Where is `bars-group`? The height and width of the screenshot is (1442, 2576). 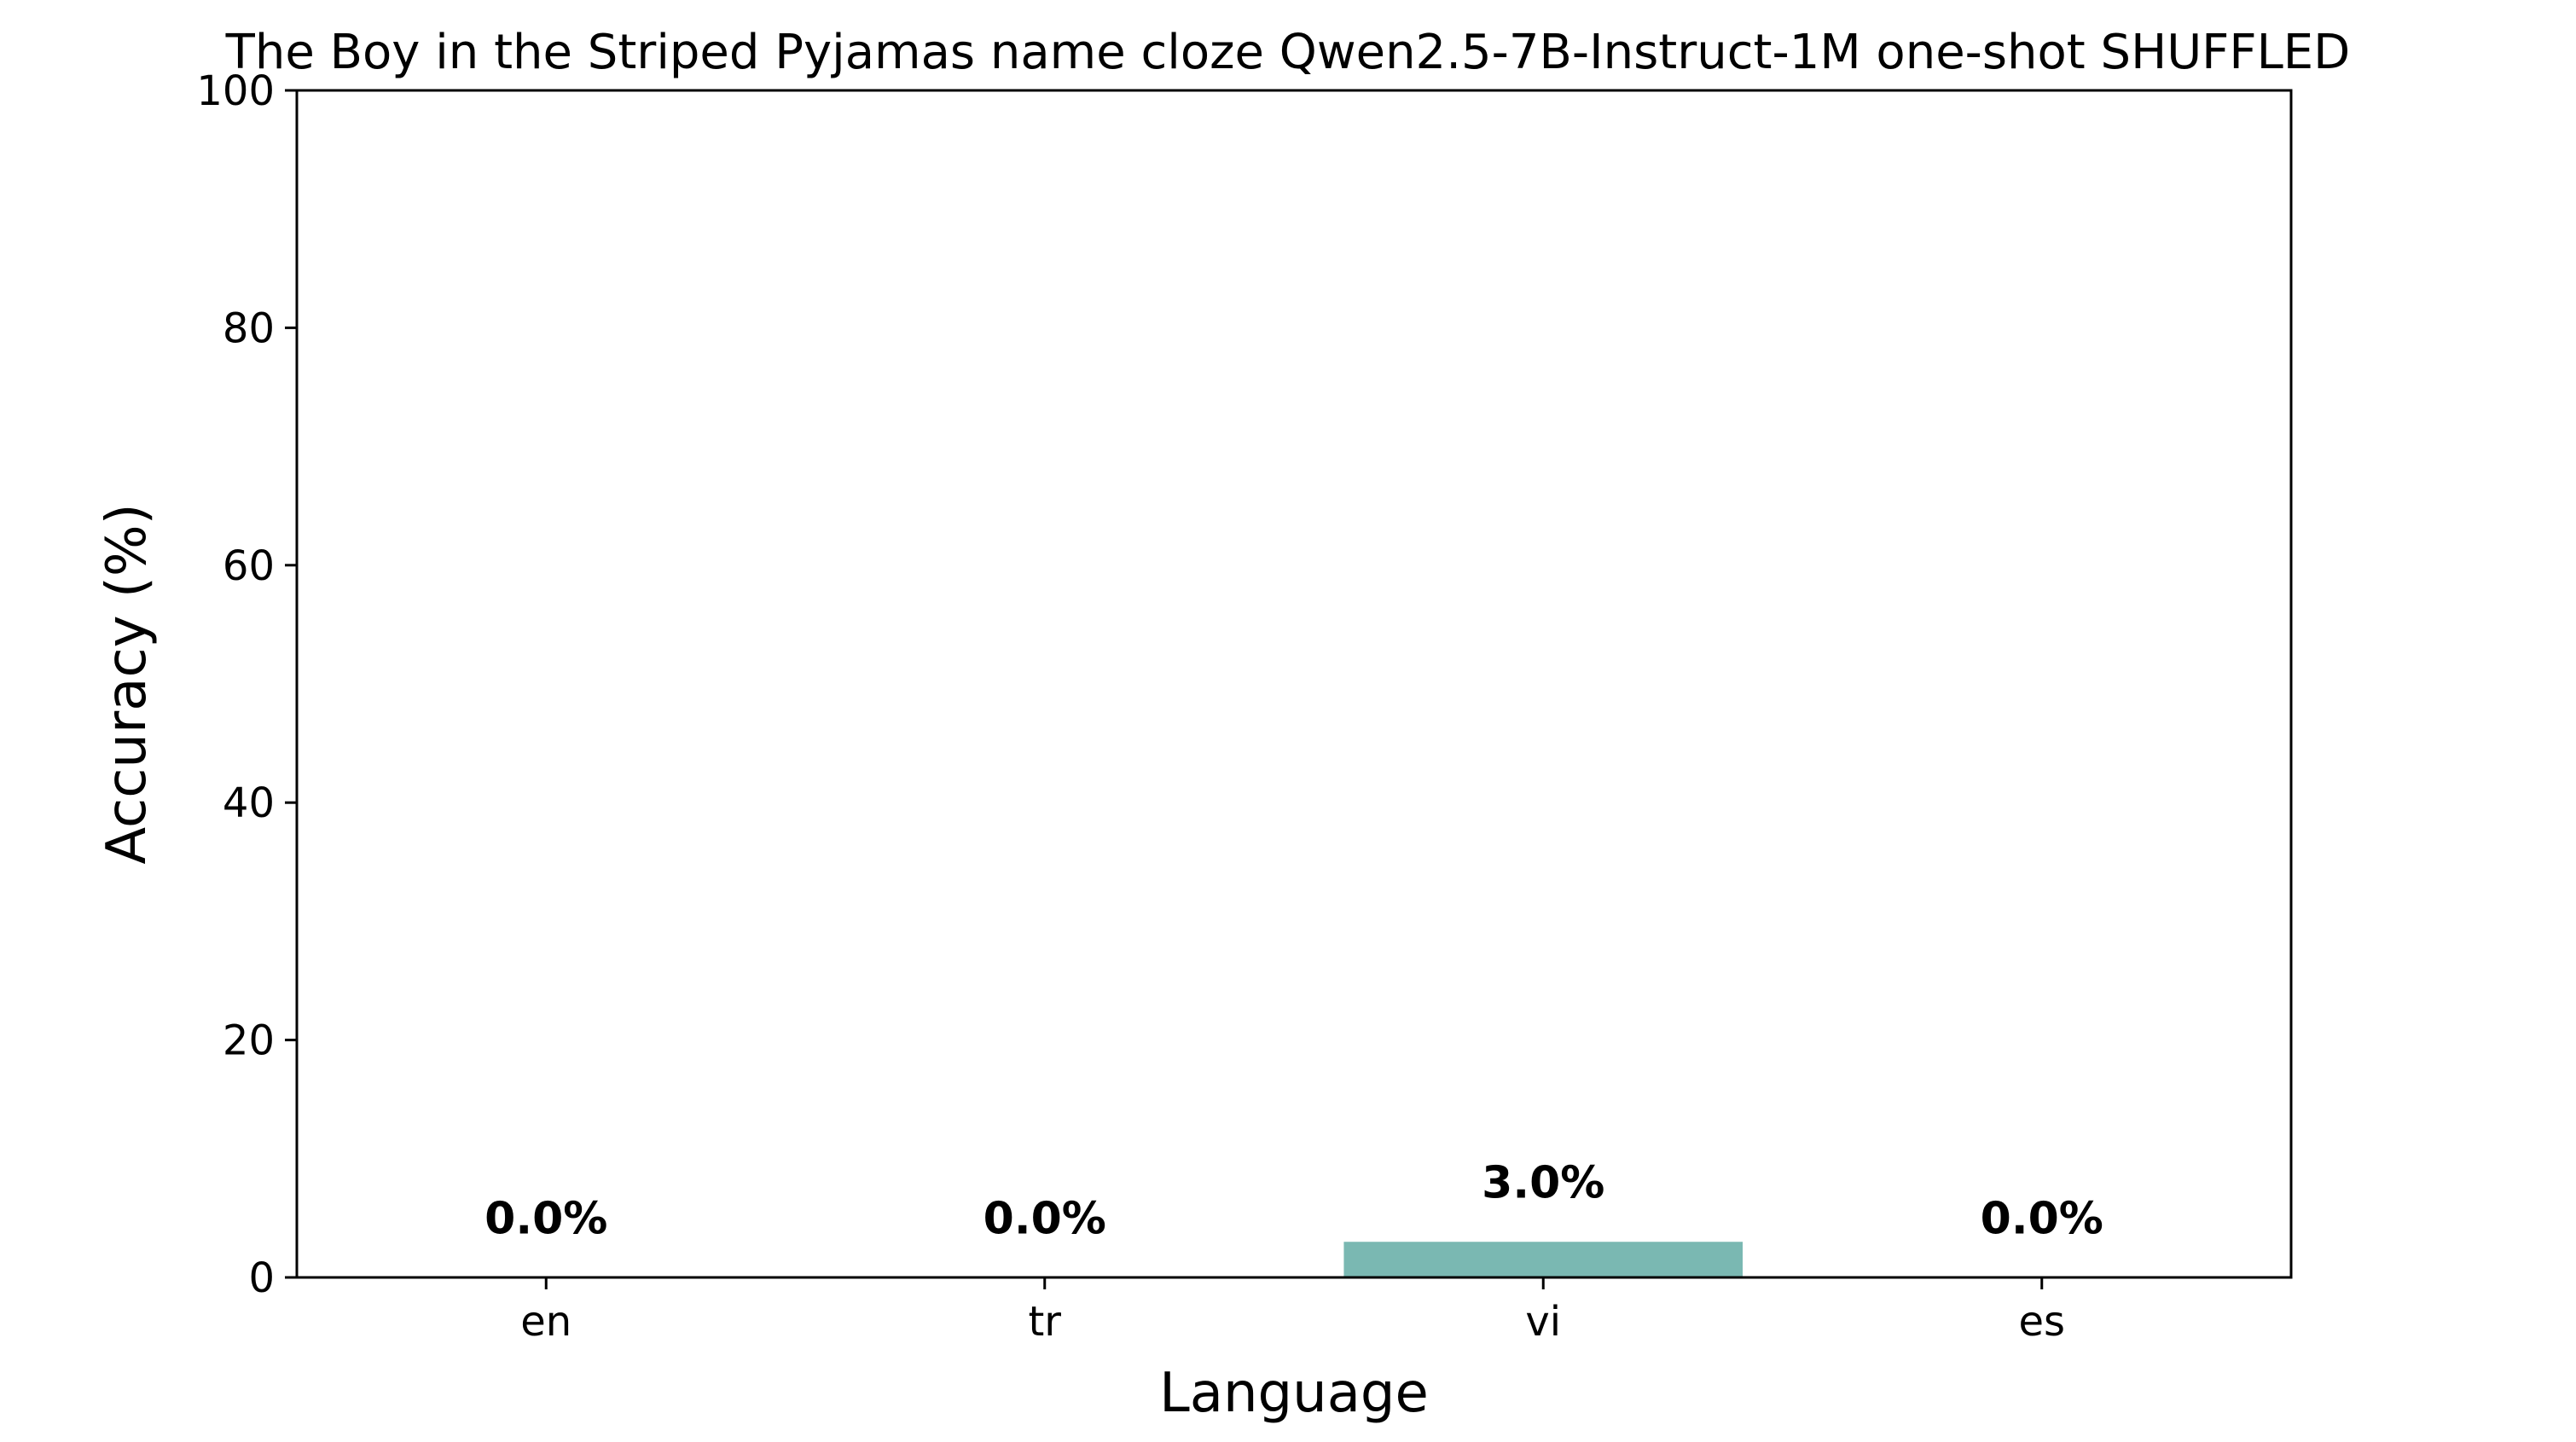
bars-group is located at coordinates (1543, 1259).